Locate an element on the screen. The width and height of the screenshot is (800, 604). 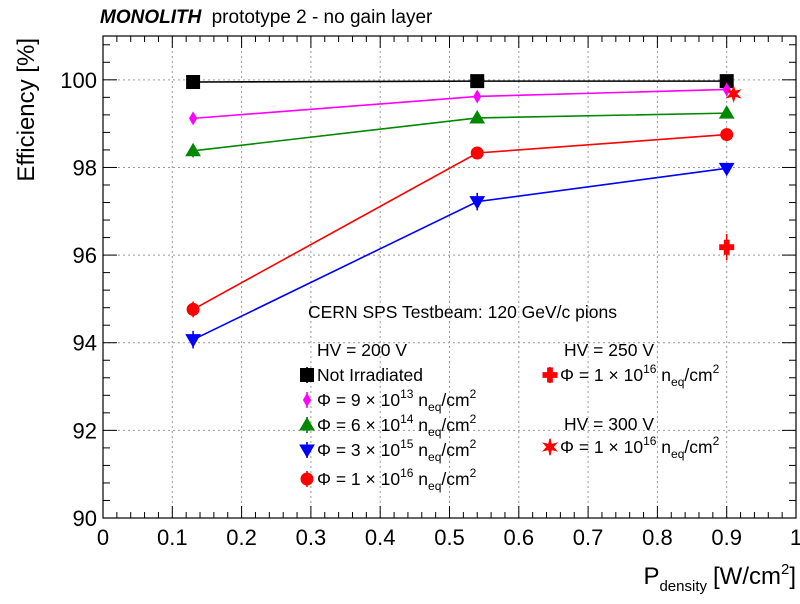
chart-title: MONOLITH prototype 2 - no gain layer is located at coordinates (266, 17).